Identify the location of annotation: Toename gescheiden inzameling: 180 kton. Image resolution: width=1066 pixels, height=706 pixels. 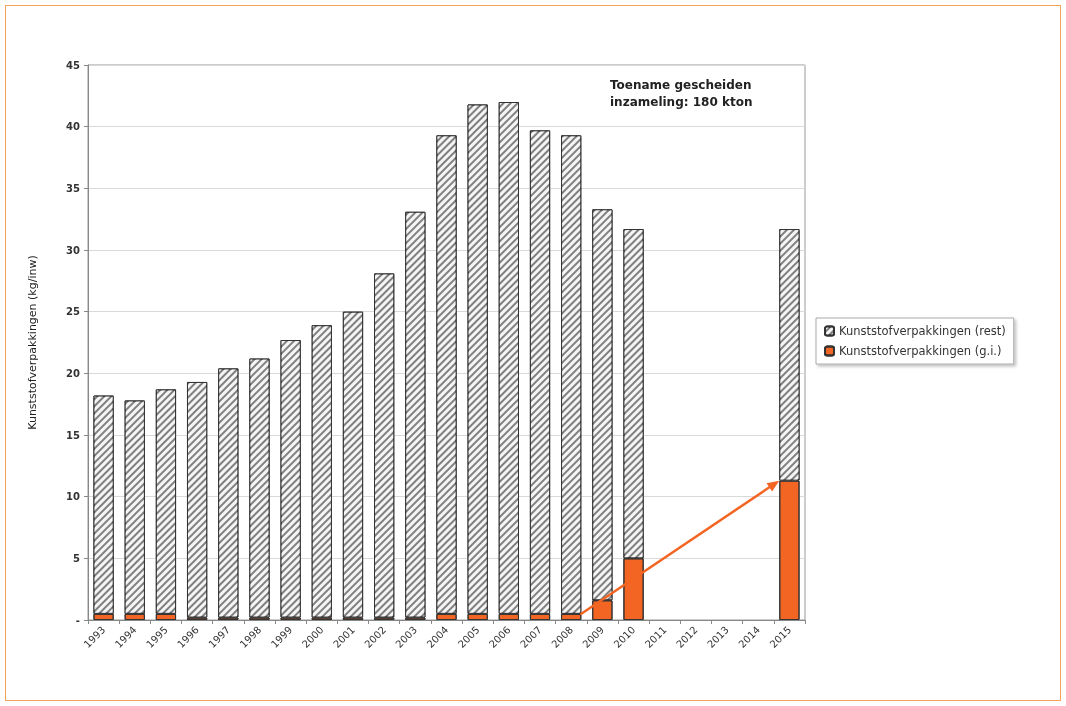
(683, 93).